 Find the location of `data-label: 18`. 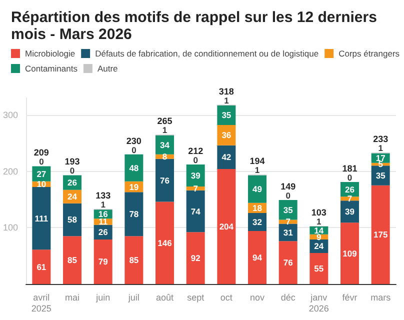

data-label: 18 is located at coordinates (257, 207).